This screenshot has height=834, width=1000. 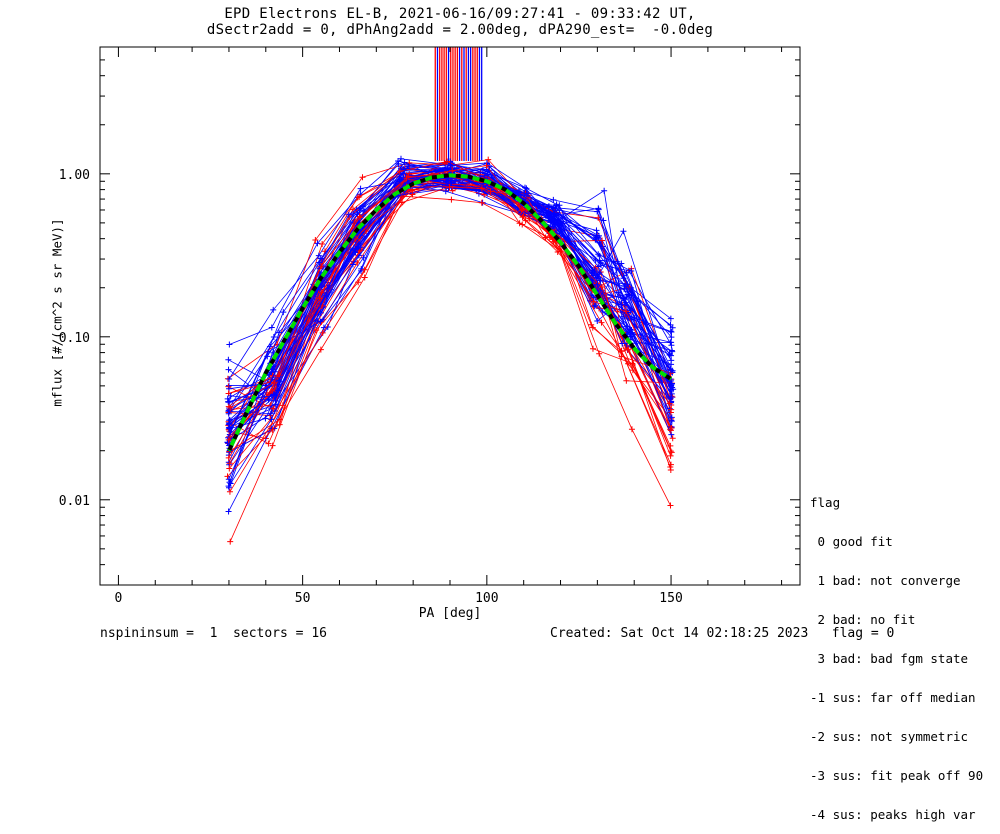 I want to click on legend-item: 2 bad: no fit, so click(x=863, y=619).